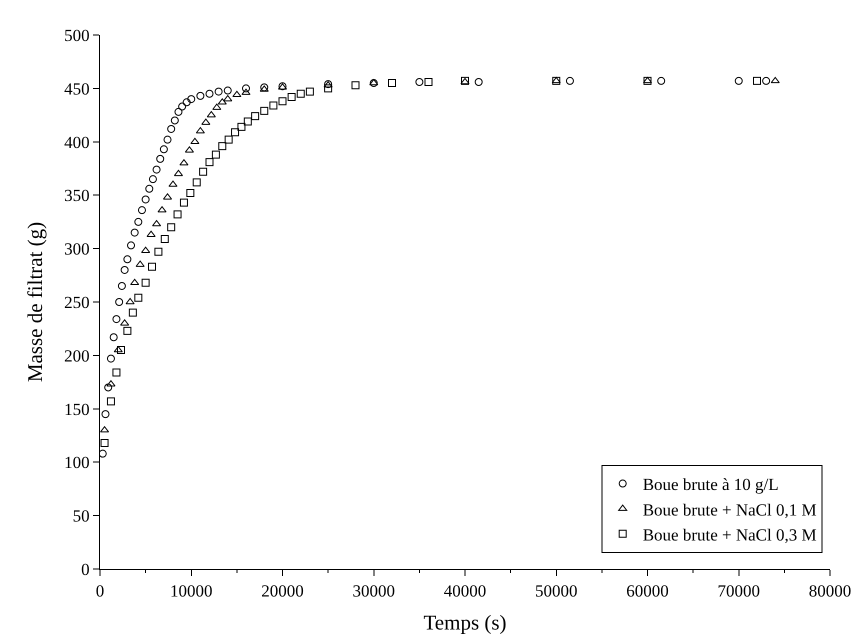 The width and height of the screenshot is (863, 644). I want to click on y-tick-label: 350, so click(77, 196).